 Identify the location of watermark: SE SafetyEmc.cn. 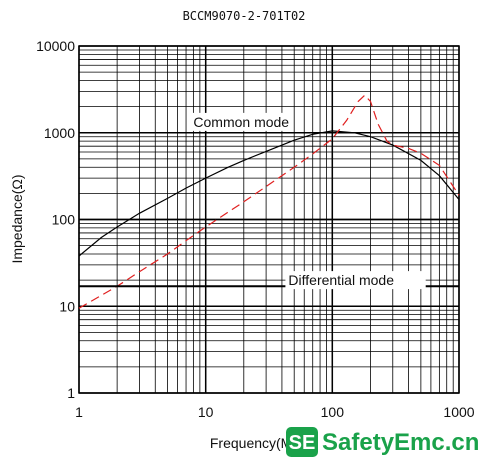
(382, 442).